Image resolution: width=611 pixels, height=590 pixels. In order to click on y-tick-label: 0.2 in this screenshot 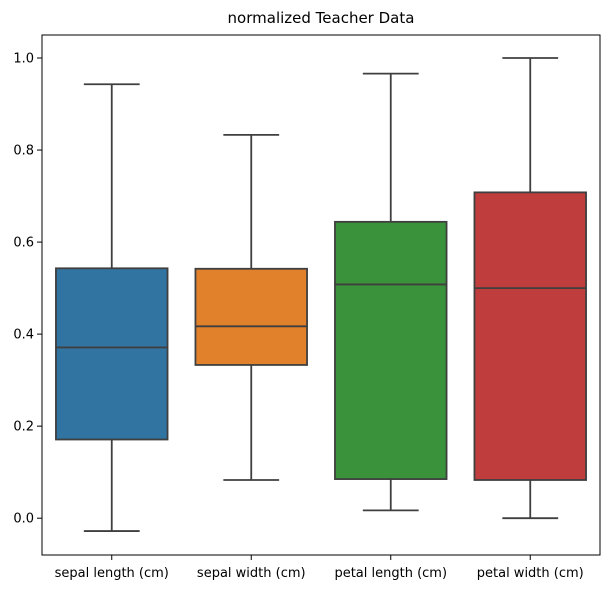, I will do `click(23, 427)`.